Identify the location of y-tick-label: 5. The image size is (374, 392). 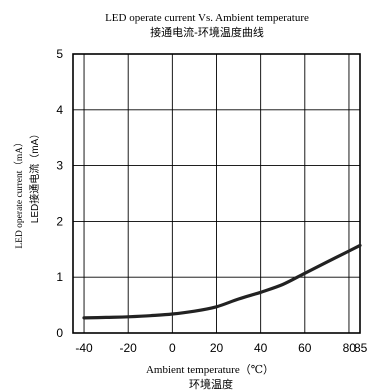
(59, 54).